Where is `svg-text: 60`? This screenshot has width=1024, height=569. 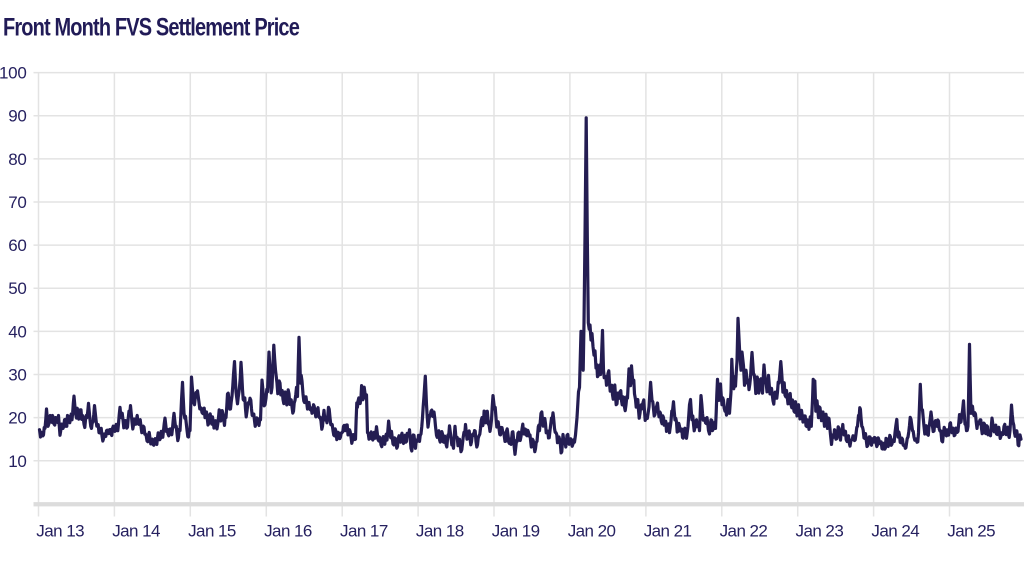 svg-text: 60 is located at coordinates (17, 245).